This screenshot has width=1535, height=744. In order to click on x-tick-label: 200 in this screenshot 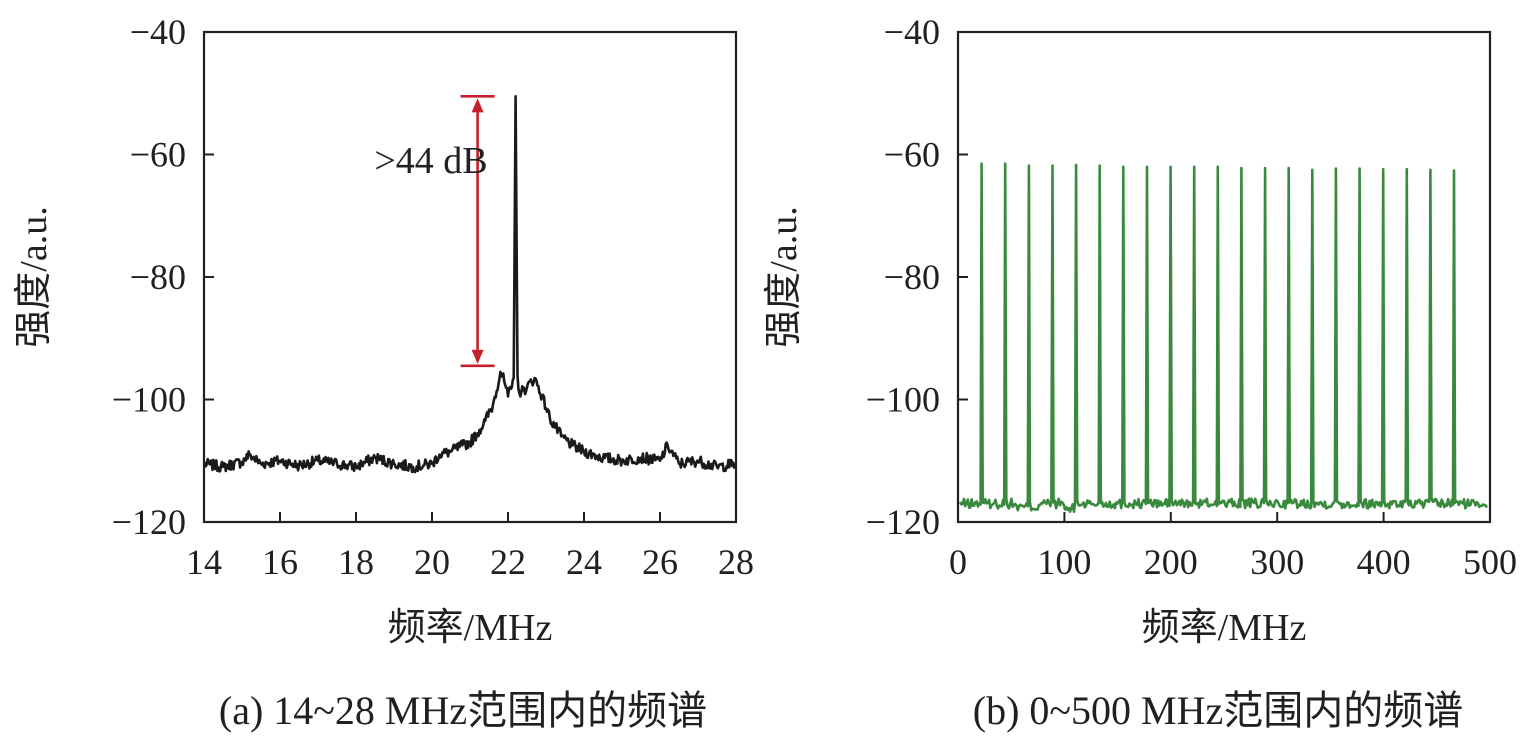, I will do `click(1171, 562)`.